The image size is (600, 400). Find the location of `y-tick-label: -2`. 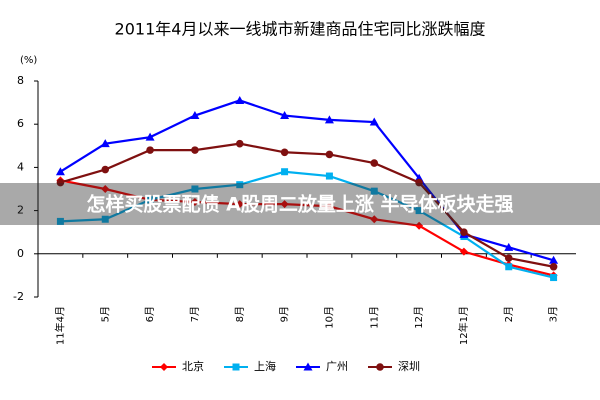

y-tick-label: -2 is located at coordinates (18, 296).